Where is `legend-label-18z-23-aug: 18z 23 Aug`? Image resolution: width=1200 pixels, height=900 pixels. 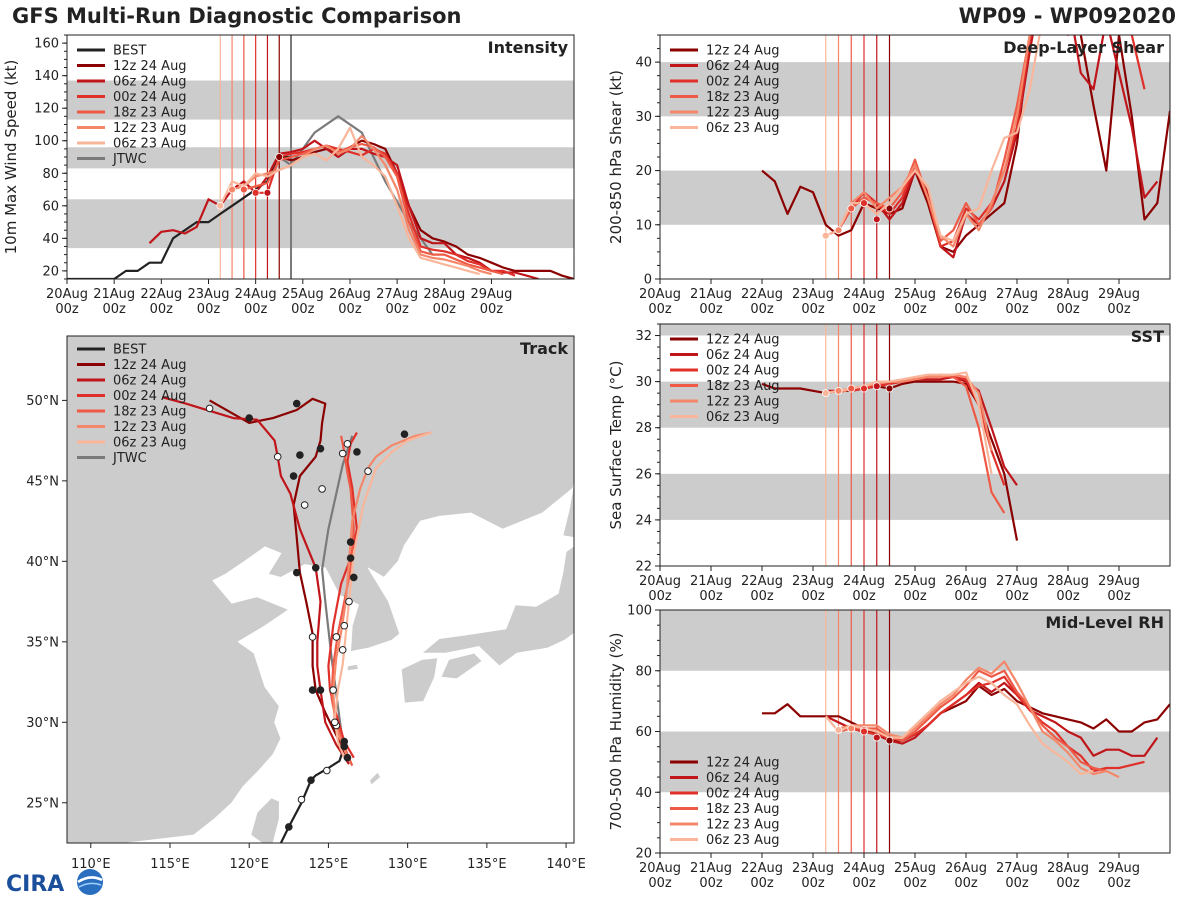
legend-label-18z-23-aug: 18z 23 Aug is located at coordinates (743, 386).